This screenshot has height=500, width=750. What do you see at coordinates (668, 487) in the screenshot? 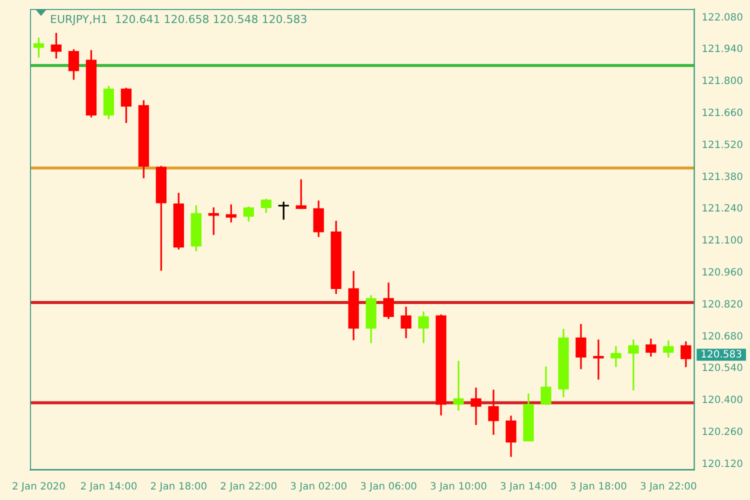
I see `x-tick-label: 3 Jan 22:00` at bounding box center [668, 487].